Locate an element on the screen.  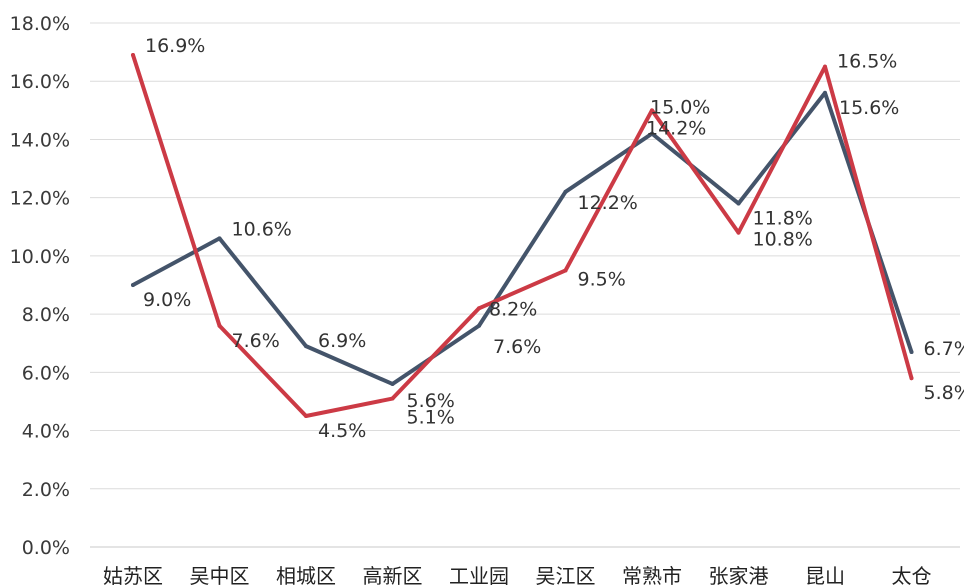
data-label: 14.2% is located at coordinates (676, 129).